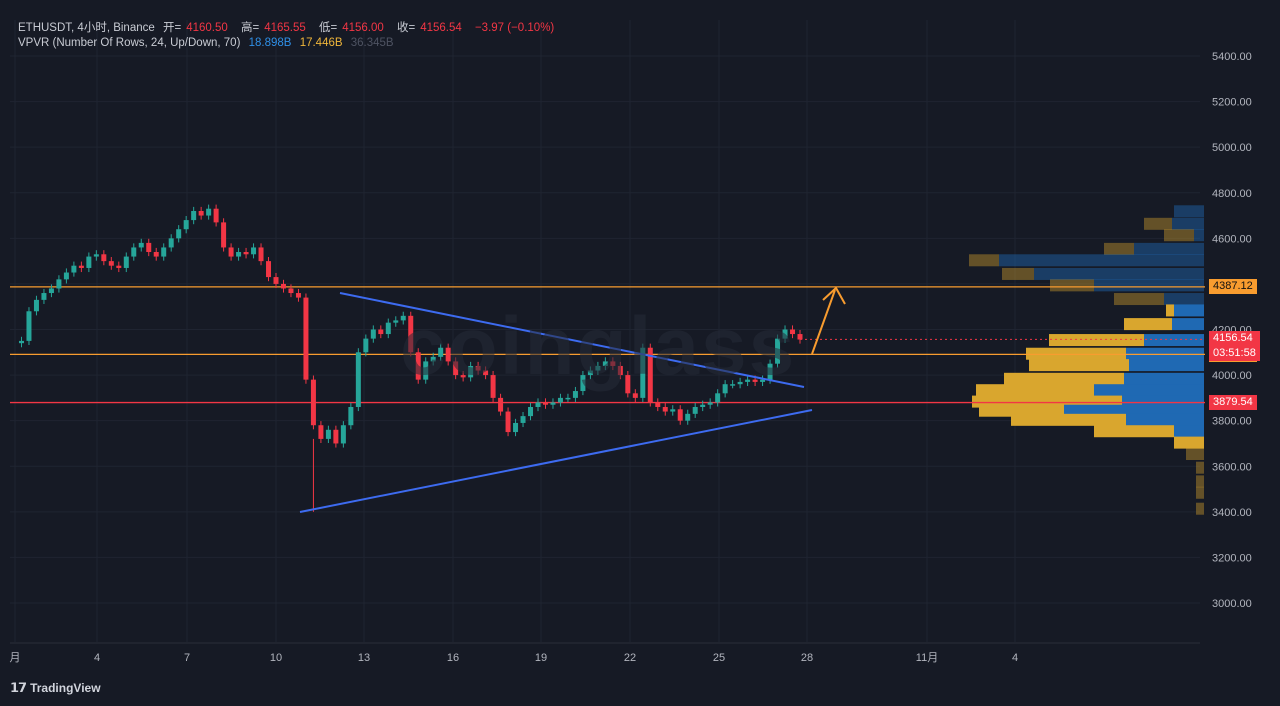 This screenshot has width=1280, height=706. What do you see at coordinates (129, 43) in the screenshot?
I see `vpvr-title: VPVR (Number Of Rows, 24, Up/Down, 70)` at bounding box center [129, 43].